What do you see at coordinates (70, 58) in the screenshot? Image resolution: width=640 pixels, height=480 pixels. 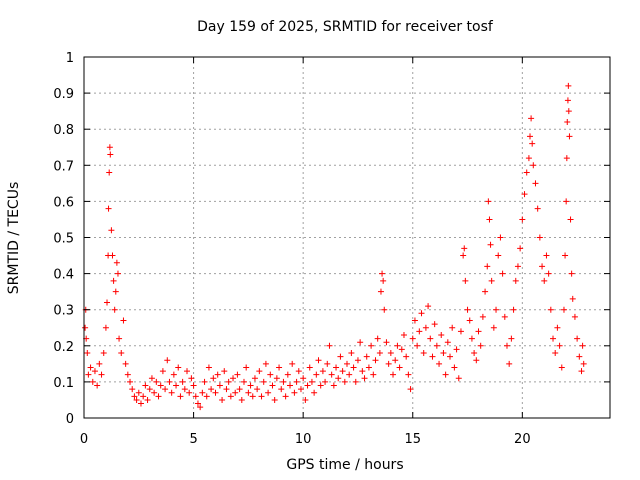 I see `y-tick-label: 1` at bounding box center [70, 58].